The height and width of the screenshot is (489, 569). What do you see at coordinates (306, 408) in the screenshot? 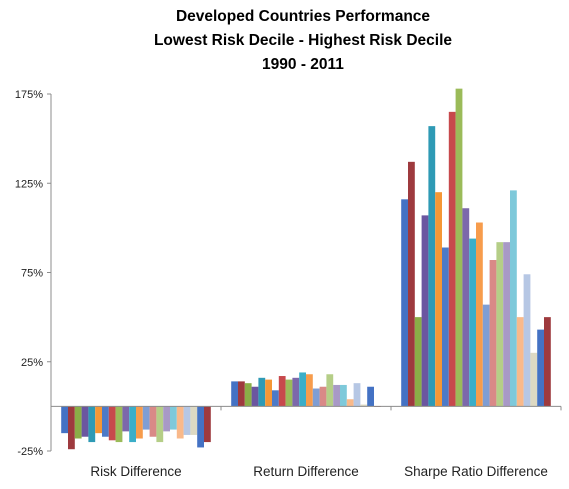
I see `x-axis` at bounding box center [306, 408].